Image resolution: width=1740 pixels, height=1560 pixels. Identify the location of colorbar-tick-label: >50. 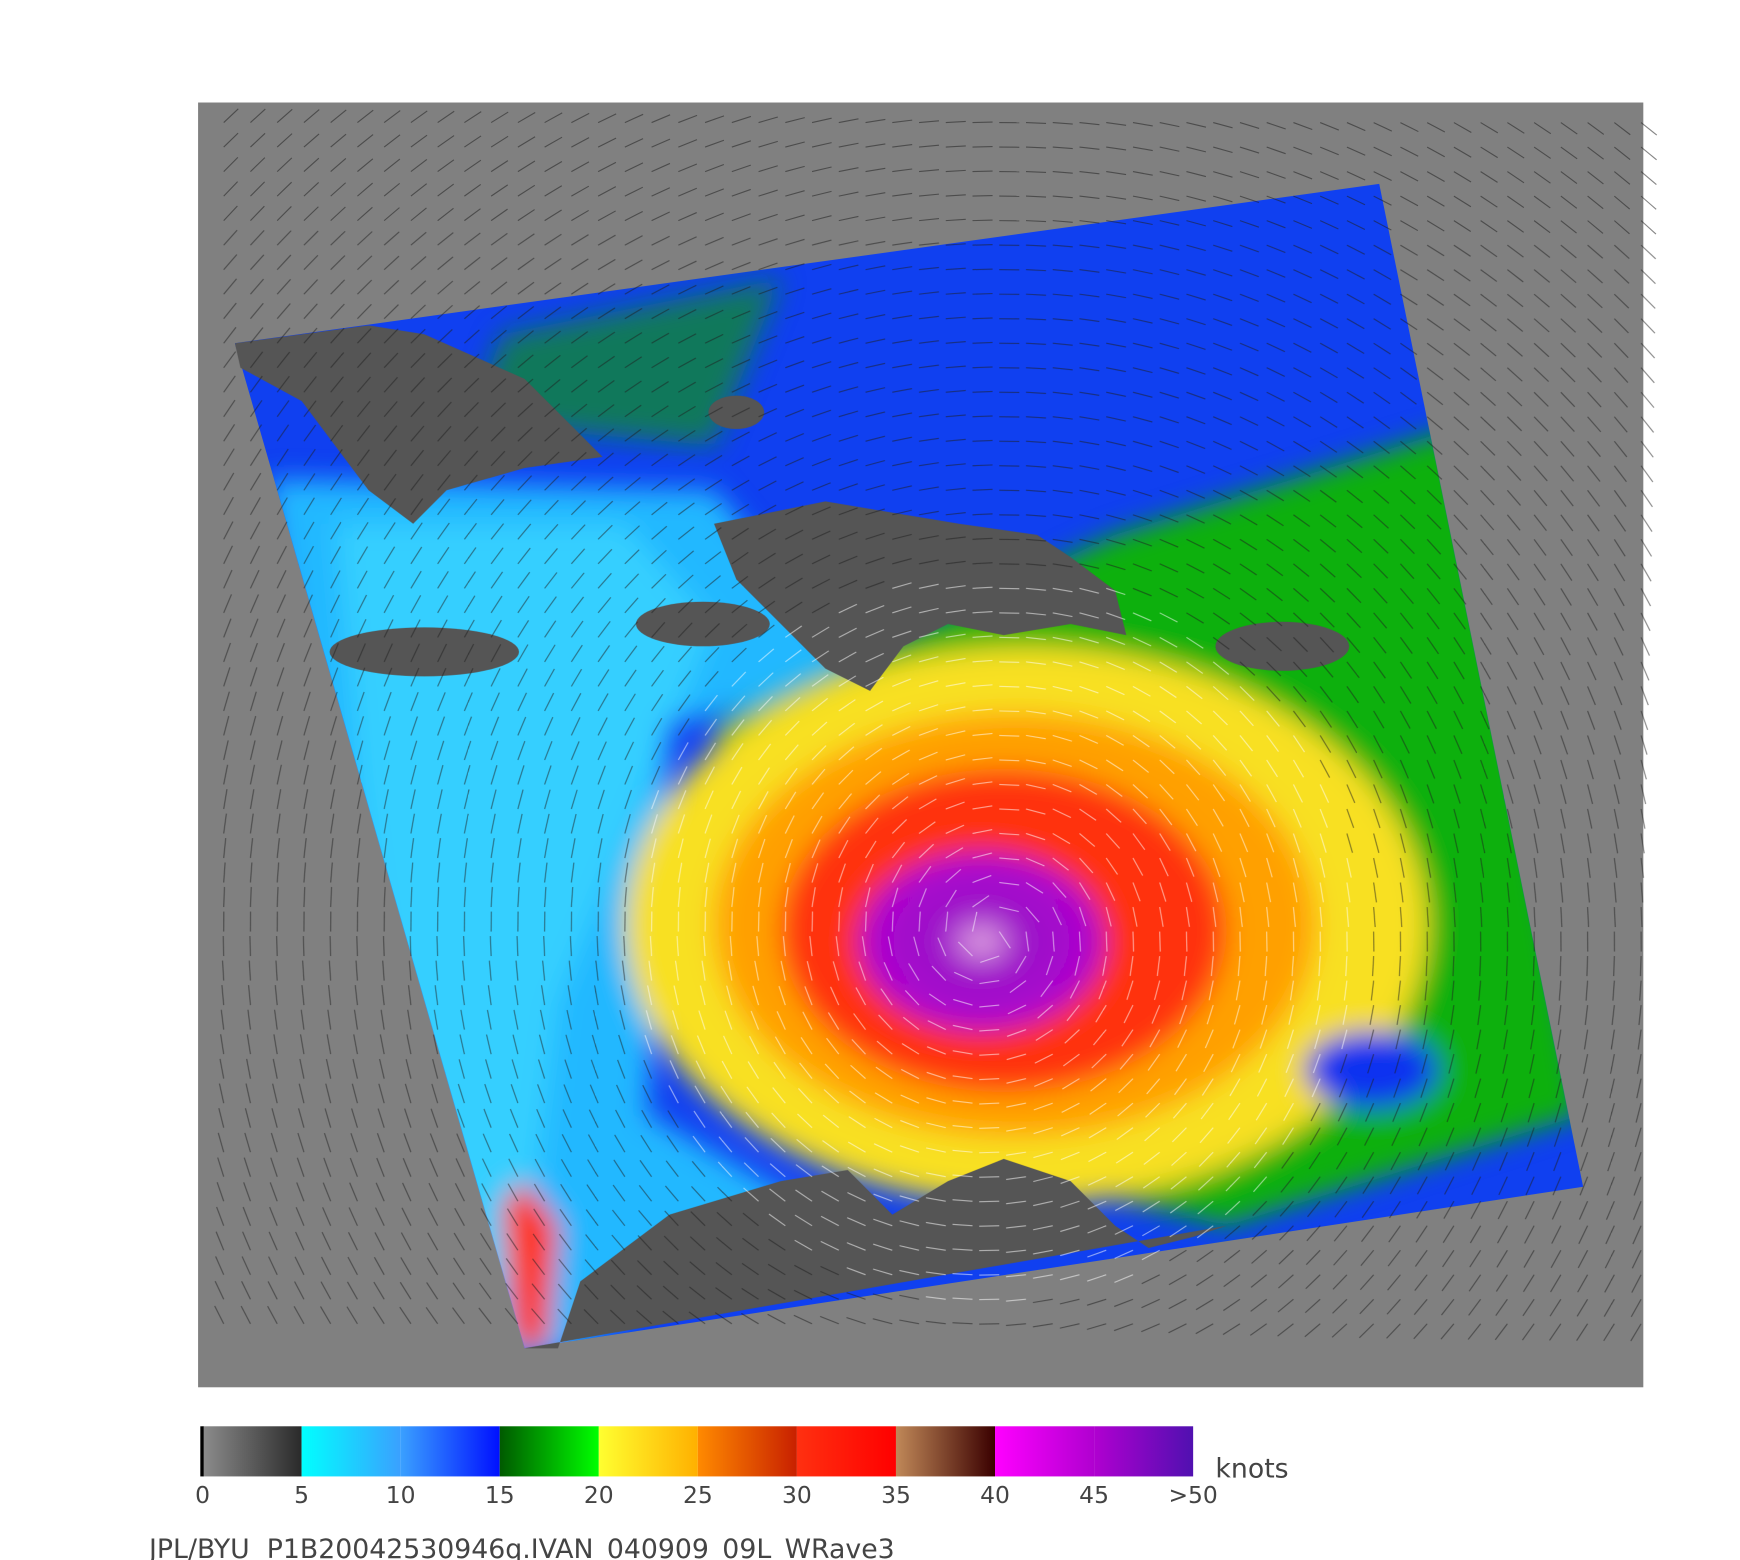
(1192, 1495).